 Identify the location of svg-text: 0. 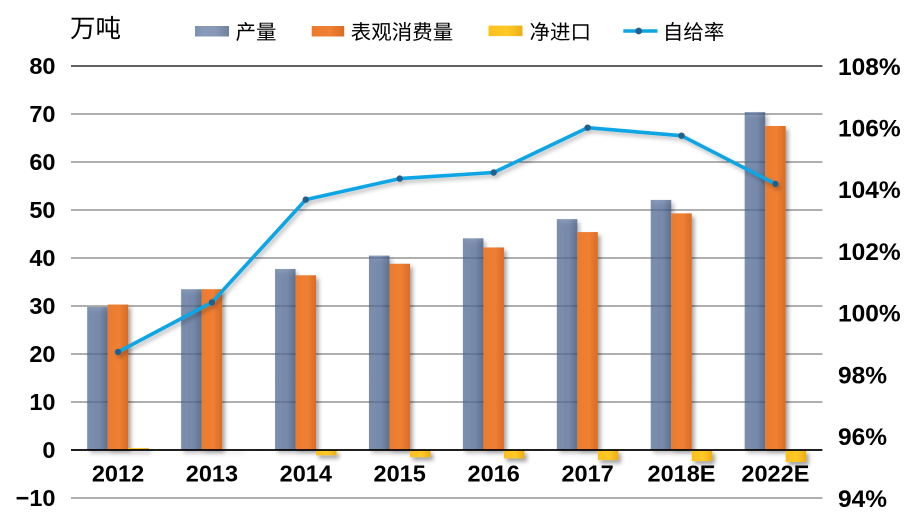
(48, 450).